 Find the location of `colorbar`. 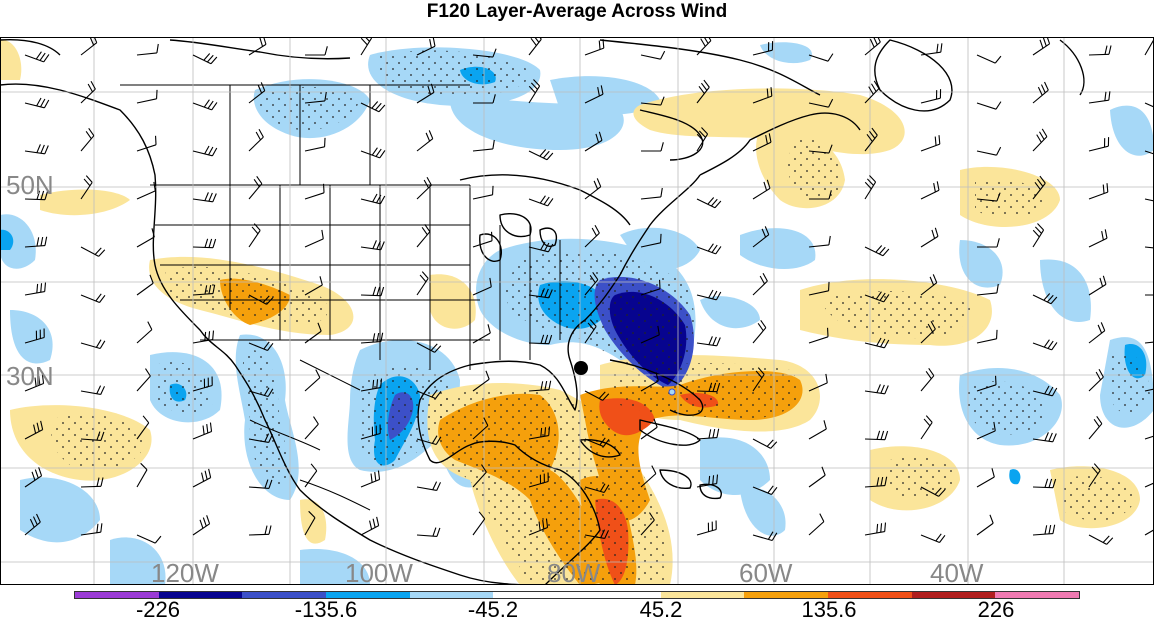

colorbar is located at coordinates (577, 595).